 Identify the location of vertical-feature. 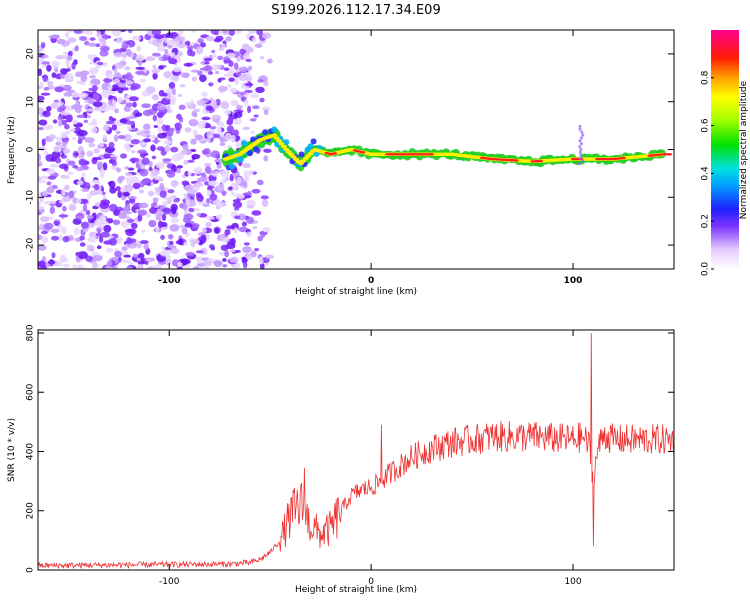
(583, 161).